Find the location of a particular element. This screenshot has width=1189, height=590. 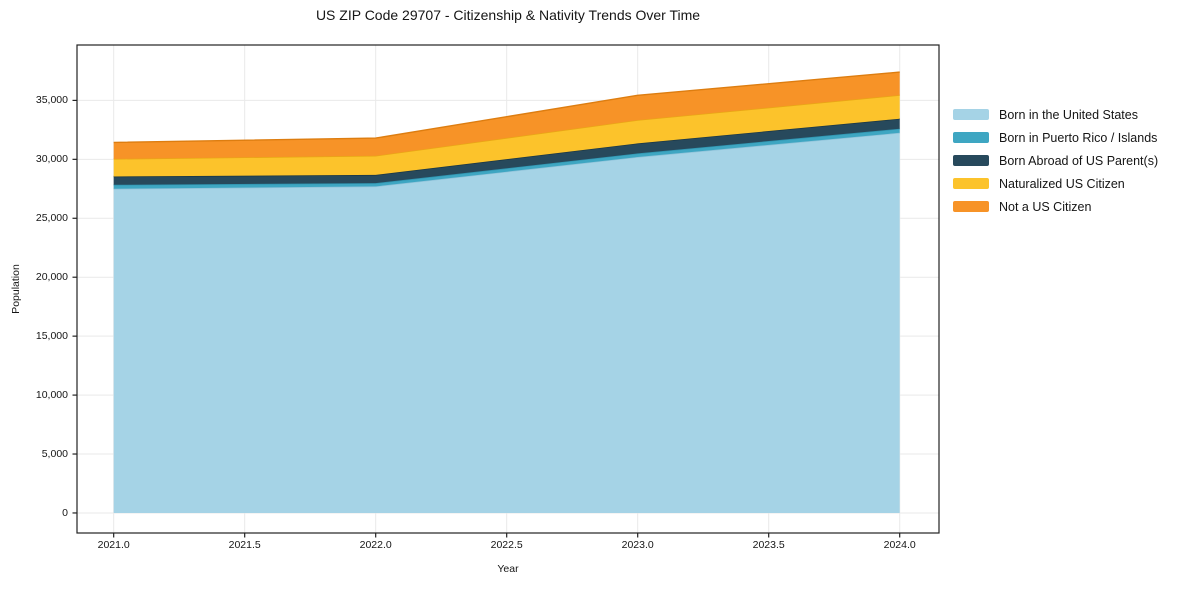

x-tick-label: 2023.0 is located at coordinates (637, 545).